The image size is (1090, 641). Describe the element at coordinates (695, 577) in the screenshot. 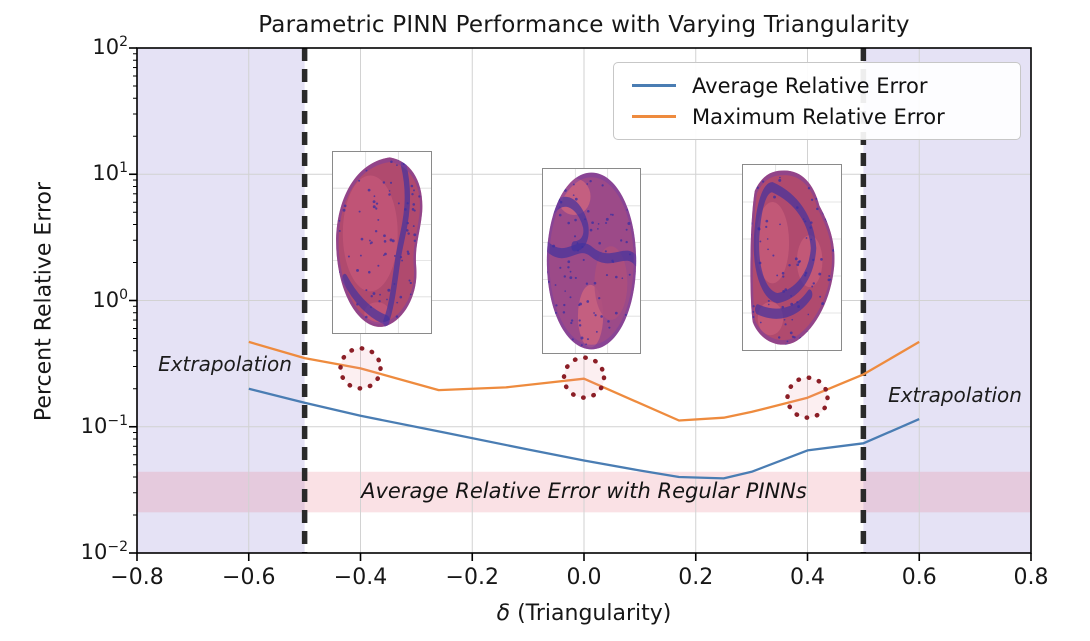

I see `x-tick-label: 0.2` at that location.